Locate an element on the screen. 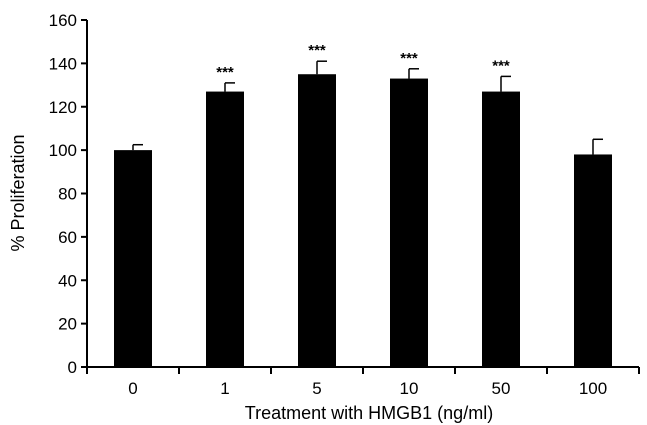  y-tick-label-7: 140 is located at coordinates (63, 63).